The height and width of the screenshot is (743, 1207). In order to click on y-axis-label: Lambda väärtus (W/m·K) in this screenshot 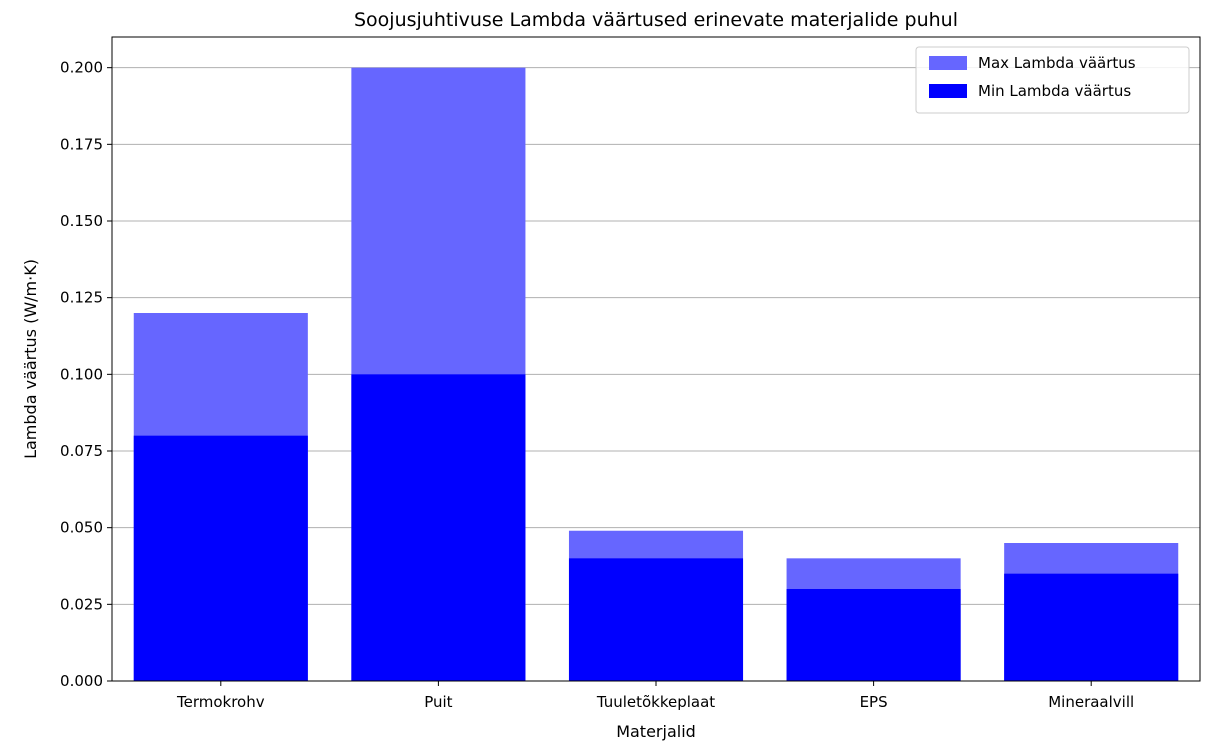, I will do `click(30, 359)`.